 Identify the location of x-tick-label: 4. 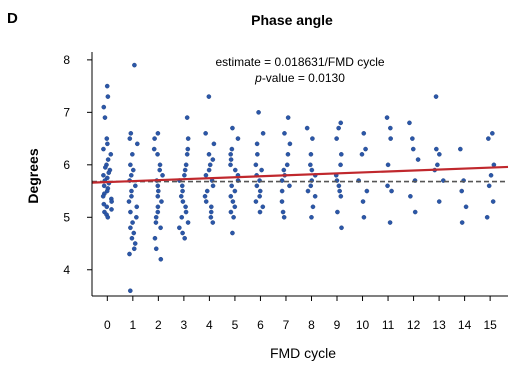
(209, 325).